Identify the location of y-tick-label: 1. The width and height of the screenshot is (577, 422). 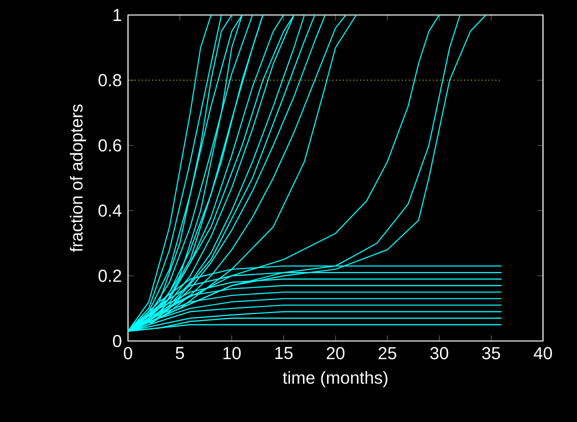
(118, 15).